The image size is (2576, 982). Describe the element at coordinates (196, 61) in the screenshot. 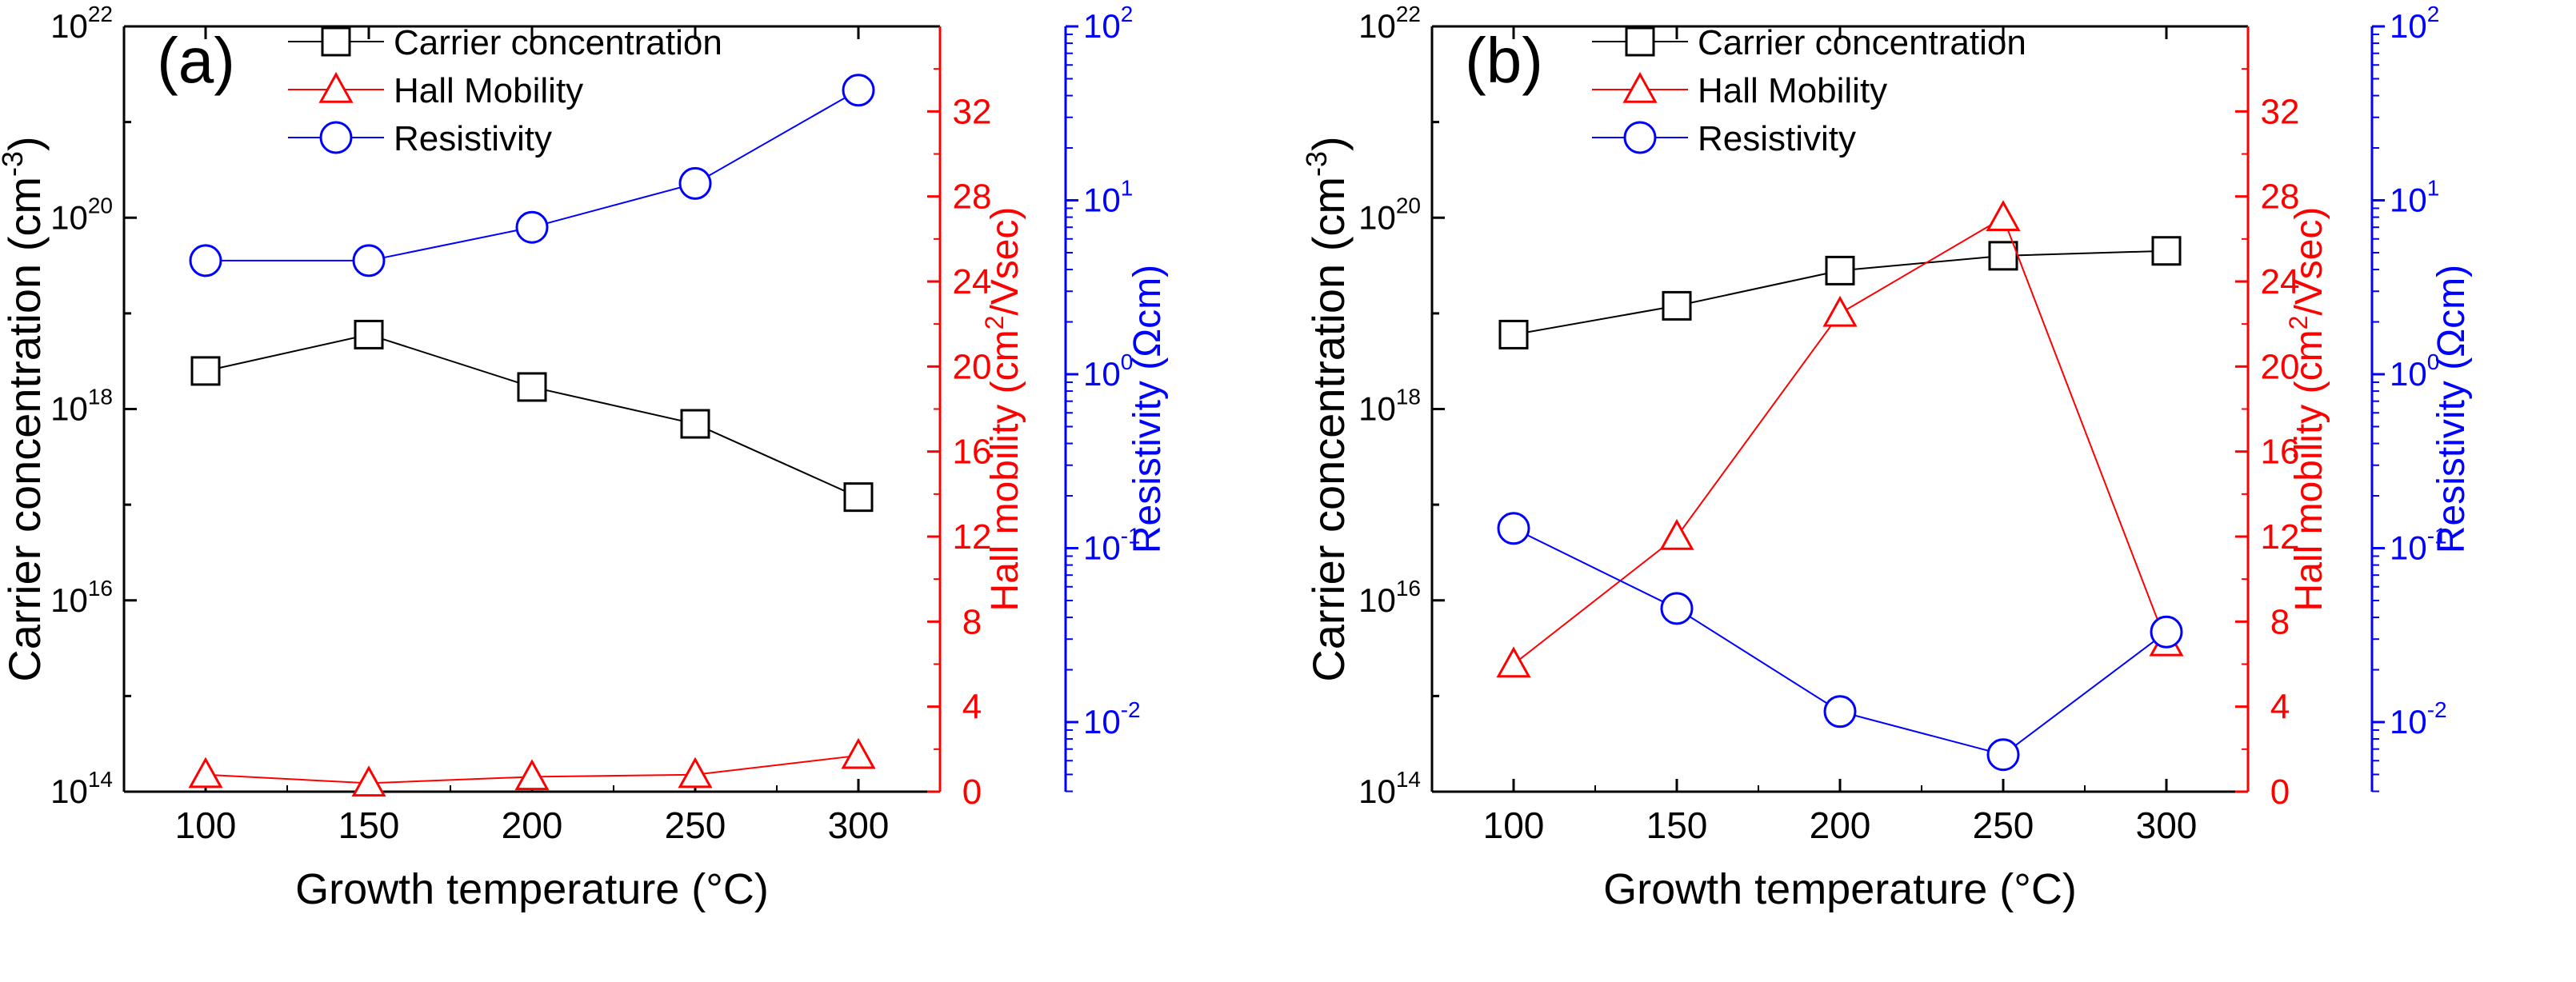

I see `panel-label: (a)` at that location.